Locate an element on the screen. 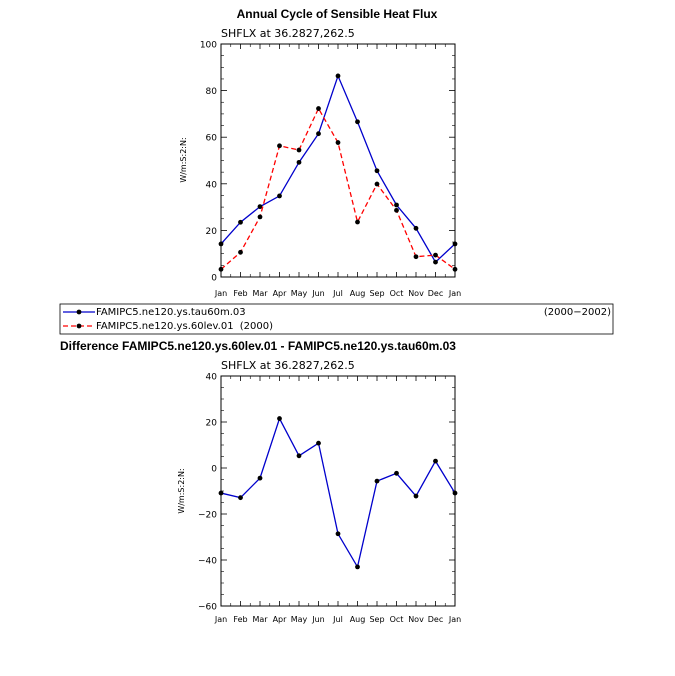 This screenshot has width=675, height=676. diff-x-tick-label: Aug is located at coordinates (358, 619).